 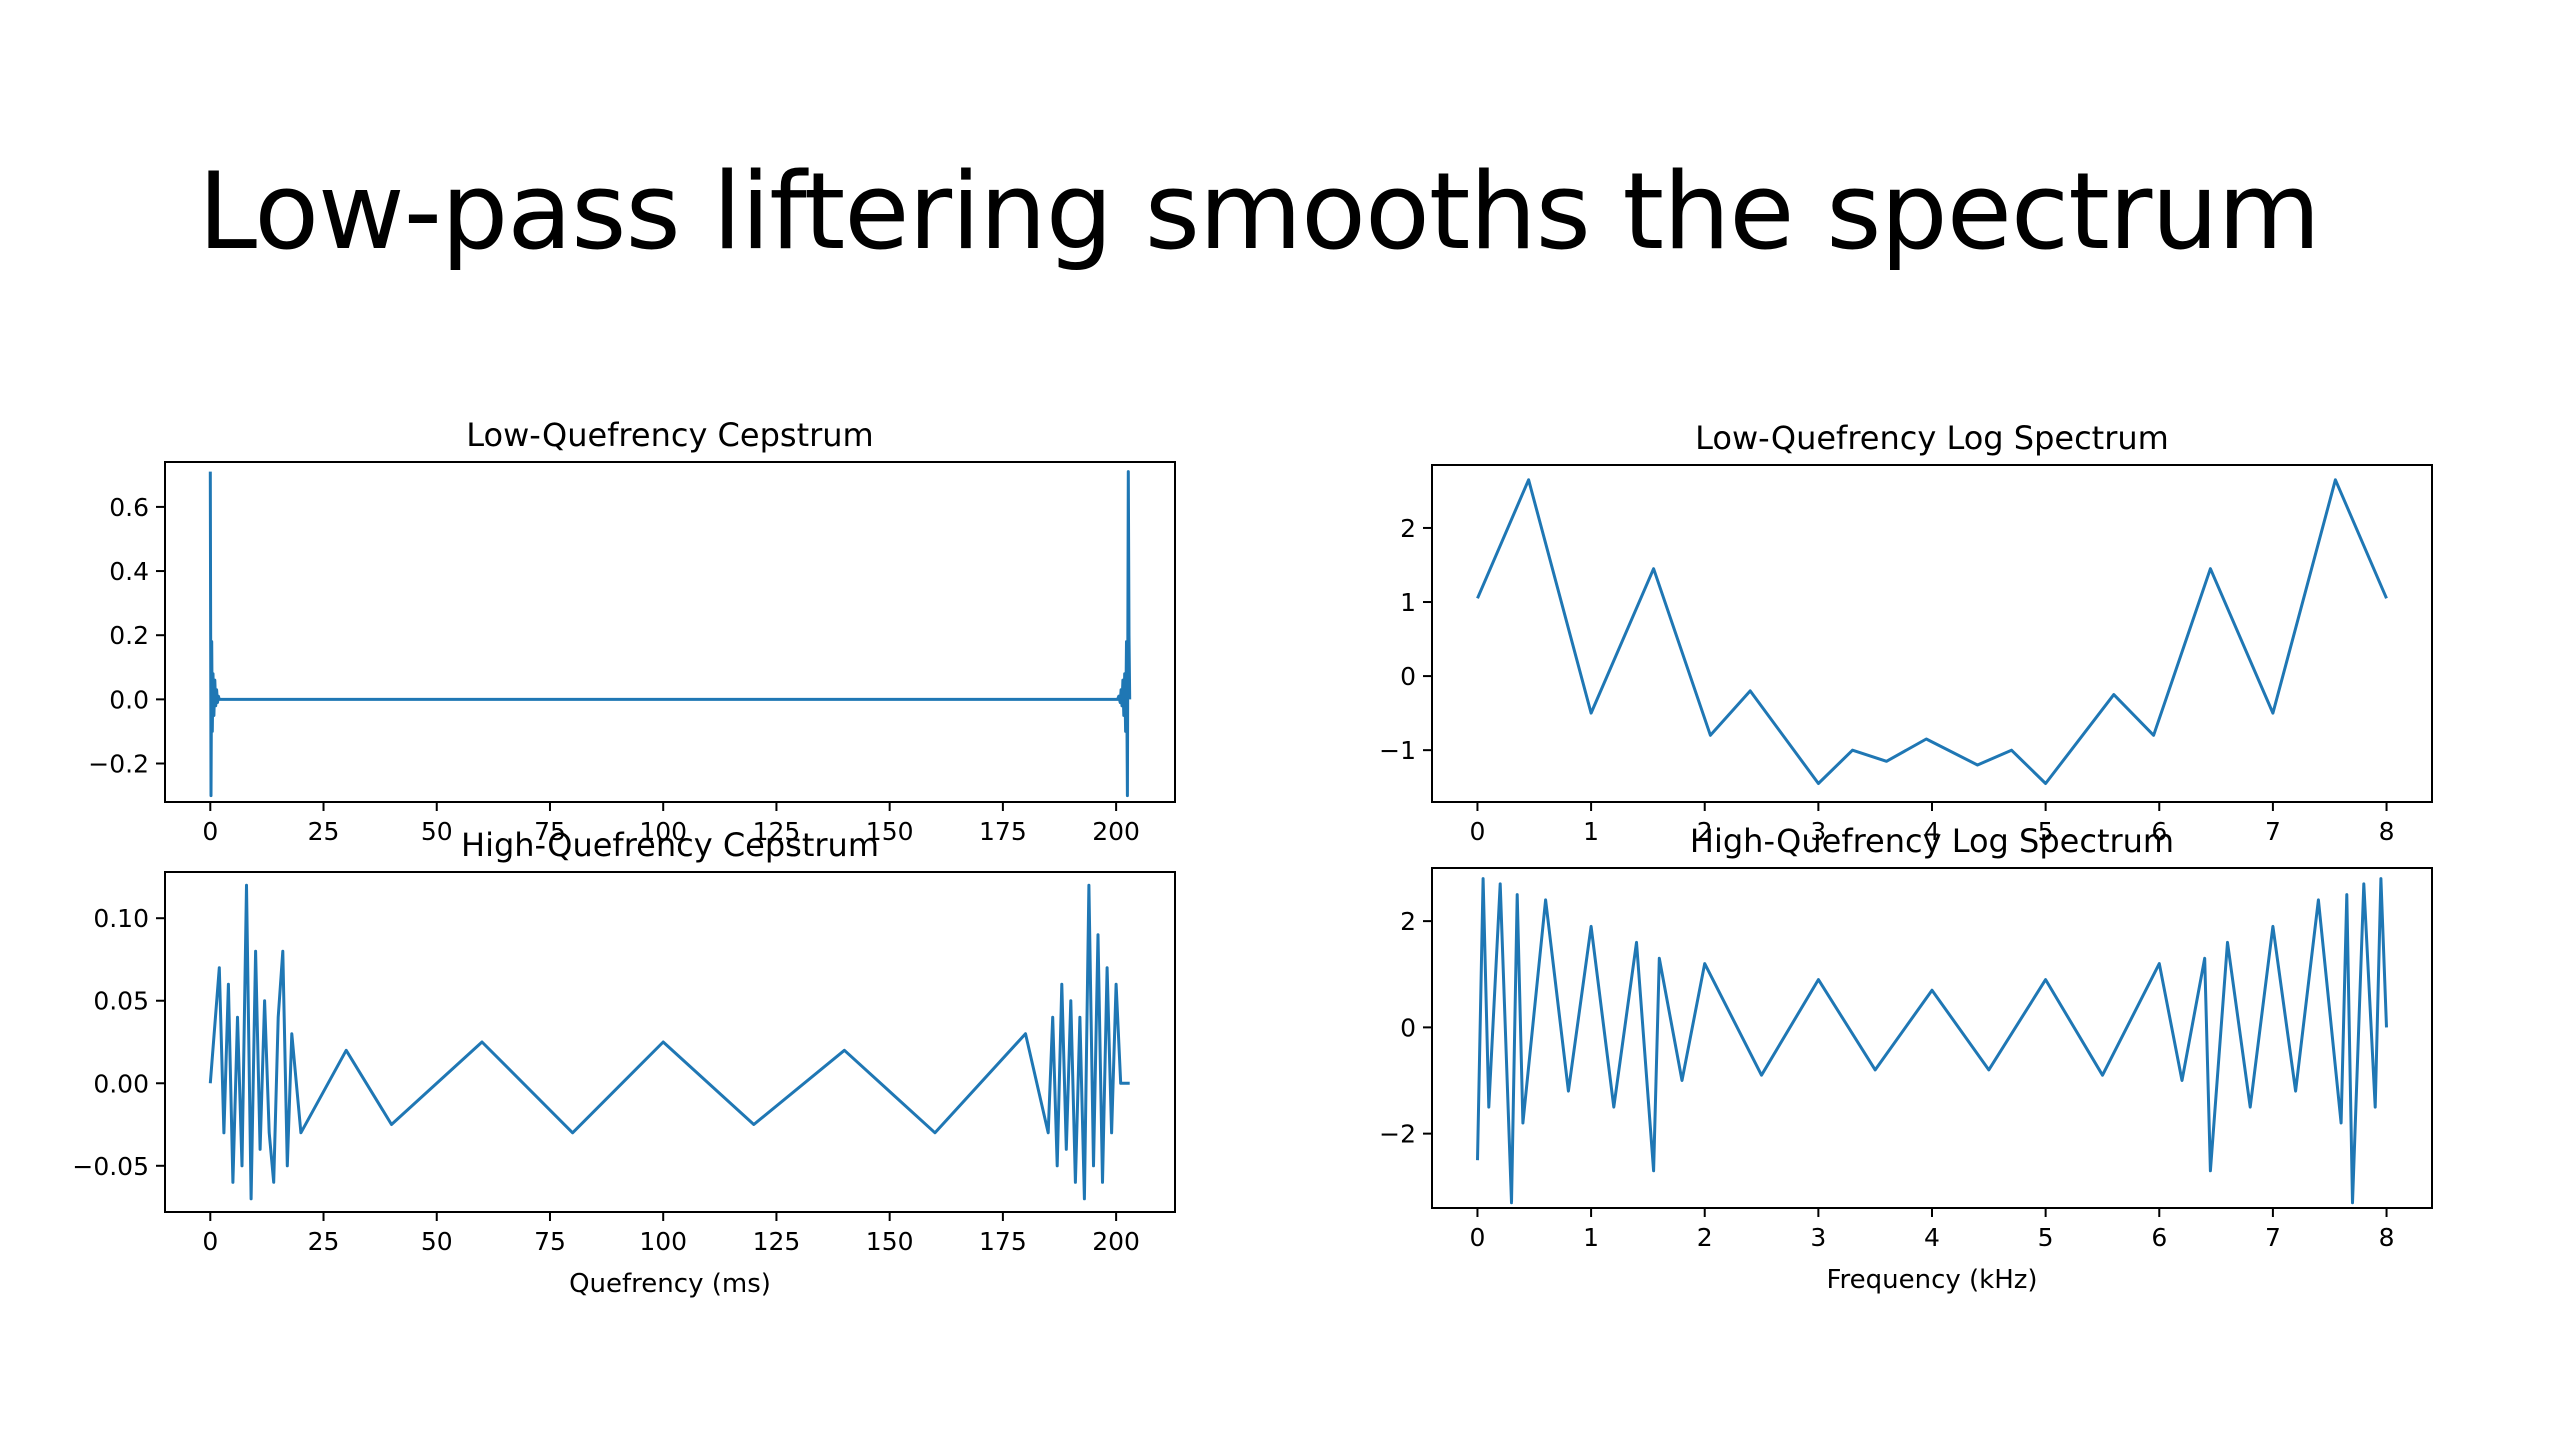 I want to click on chart-title: High-Quefrency Log Spectrum, so click(x=1932, y=841).